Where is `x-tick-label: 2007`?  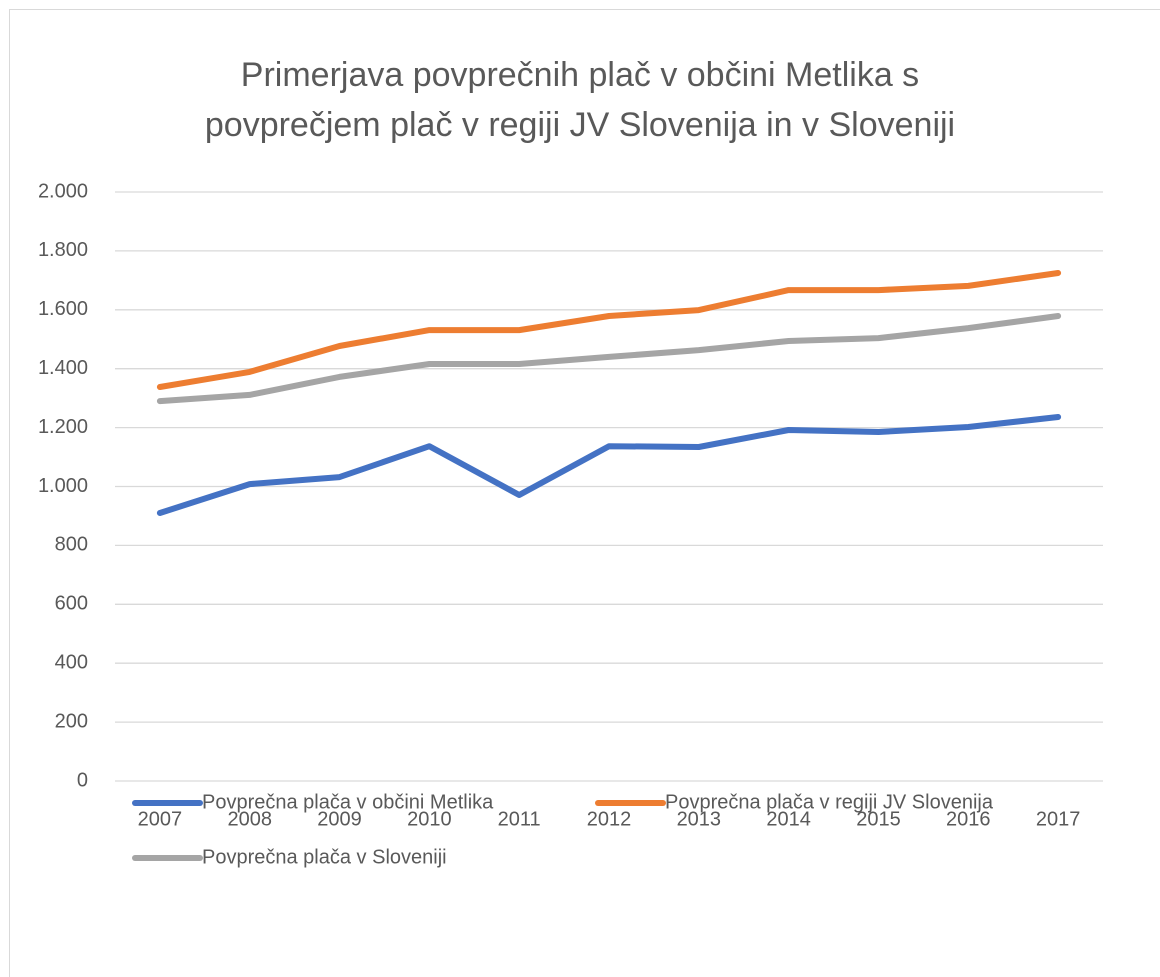
x-tick-label: 2007 is located at coordinates (160, 819).